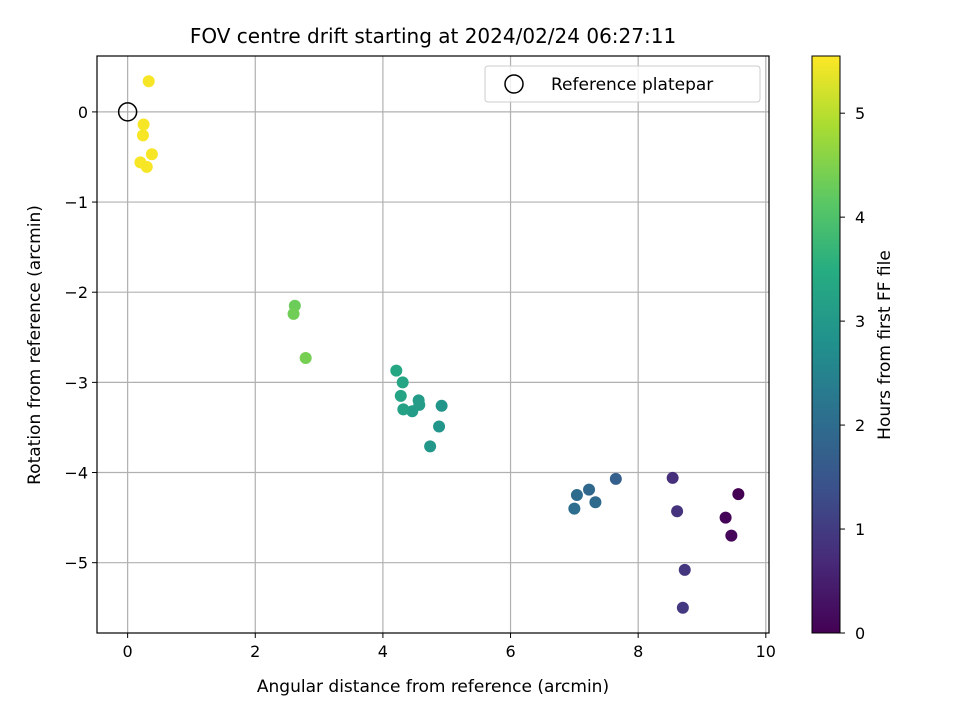 This screenshot has height=720, width=960. I want to click on x-tick-label: 2, so click(255, 651).